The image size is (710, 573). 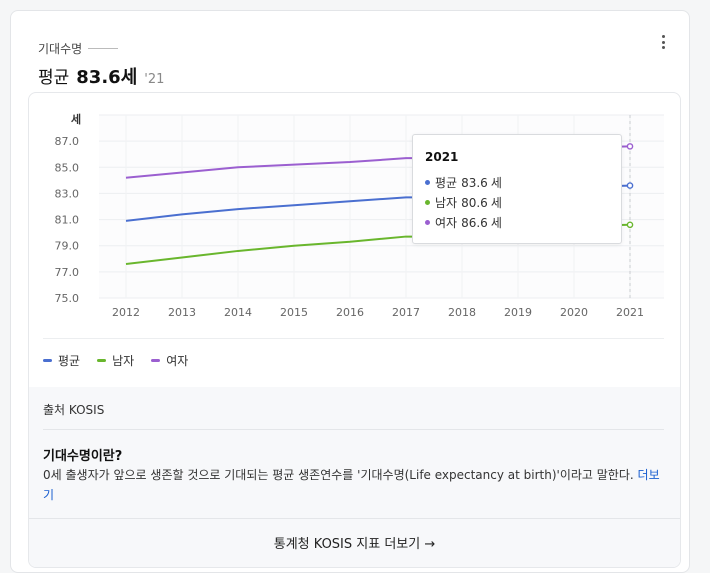 I want to click on tooltip-row-male: 남자 80.6 세, so click(x=463, y=202).